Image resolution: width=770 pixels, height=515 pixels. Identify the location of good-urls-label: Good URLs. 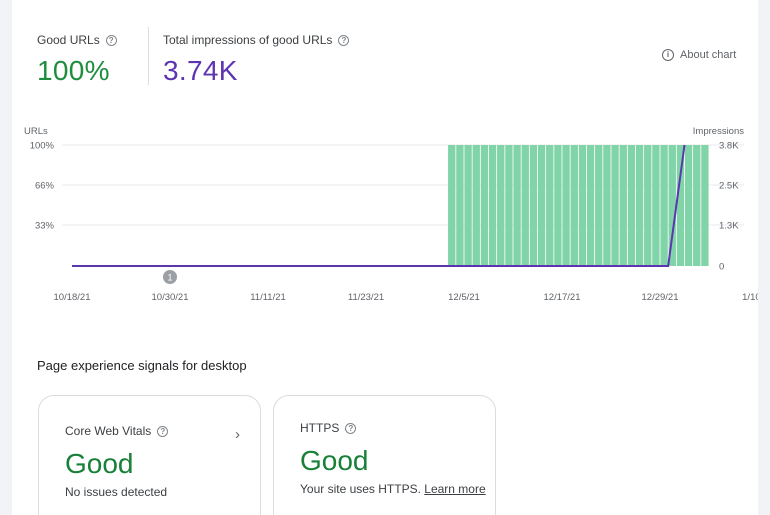
(68, 40).